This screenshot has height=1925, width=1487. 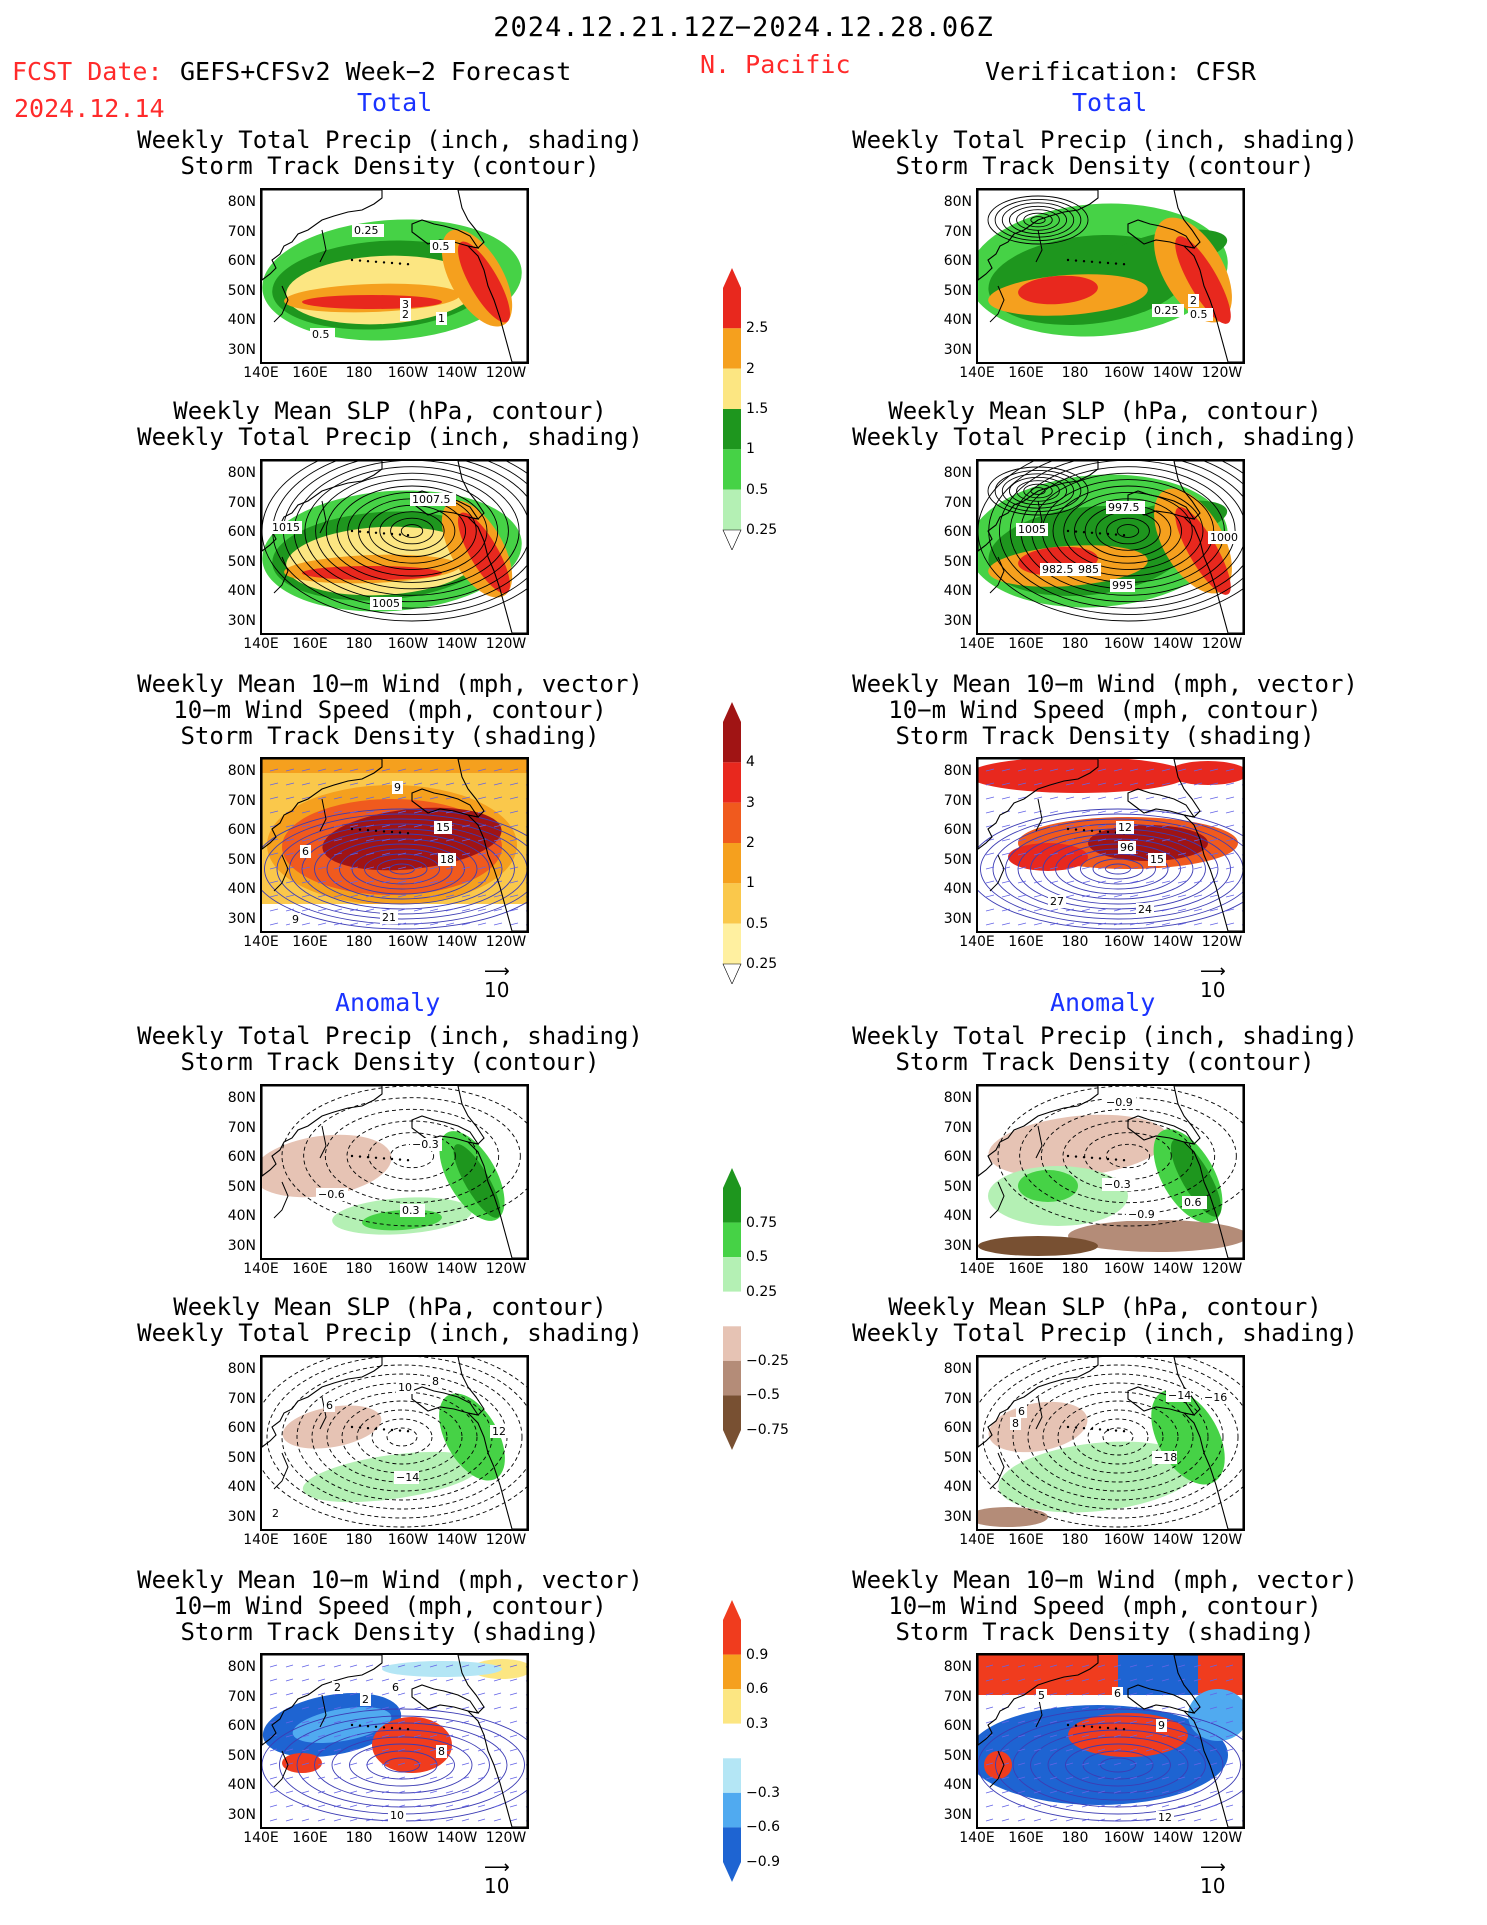 I want to click on contour-label: 0.5, so click(x=322, y=334).